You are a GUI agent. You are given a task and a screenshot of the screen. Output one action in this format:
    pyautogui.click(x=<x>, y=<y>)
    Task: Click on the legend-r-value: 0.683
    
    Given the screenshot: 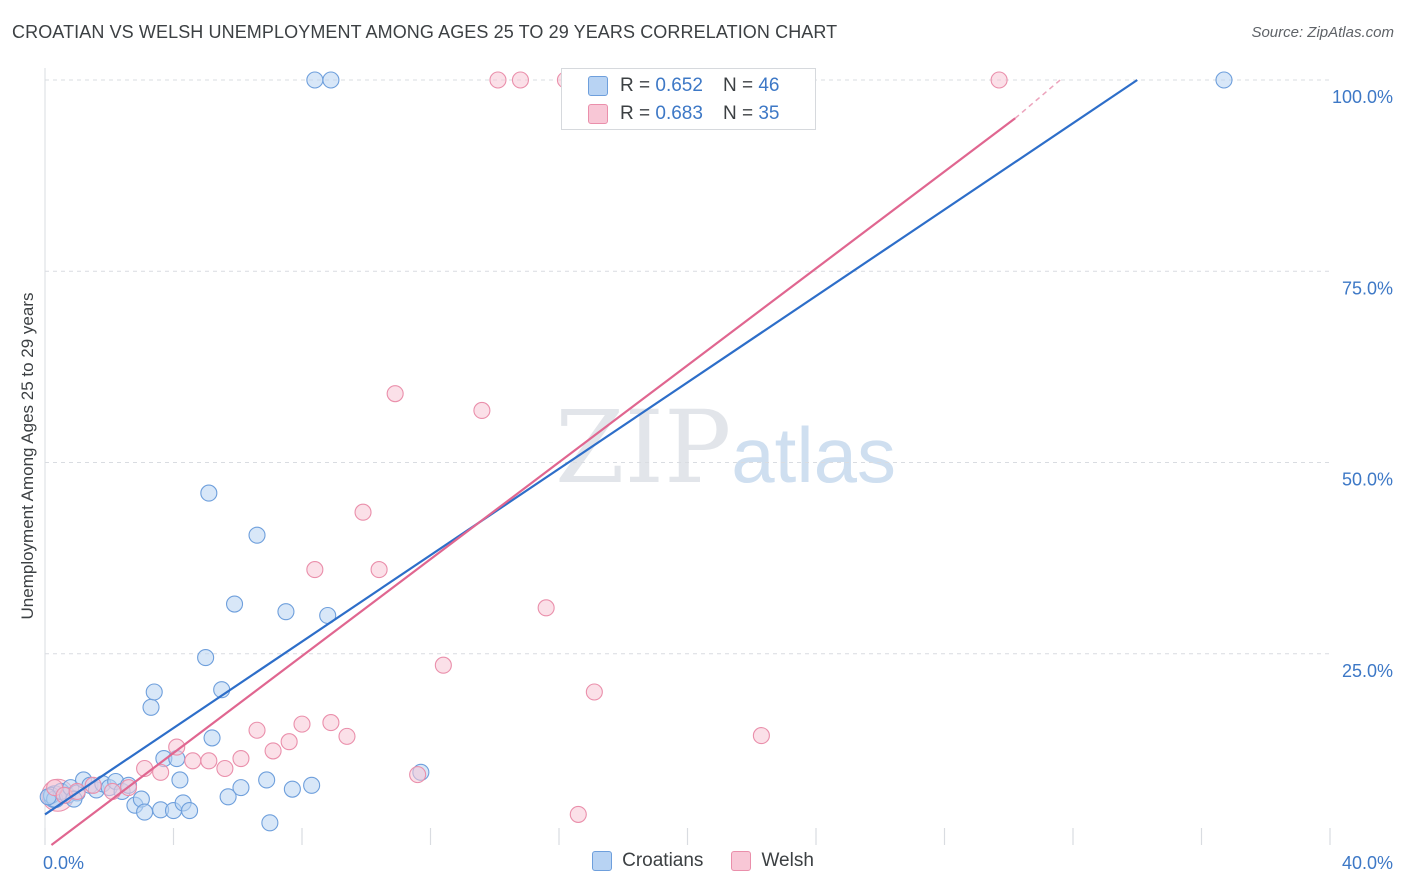 What is the action you would take?
    pyautogui.click(x=679, y=113)
    